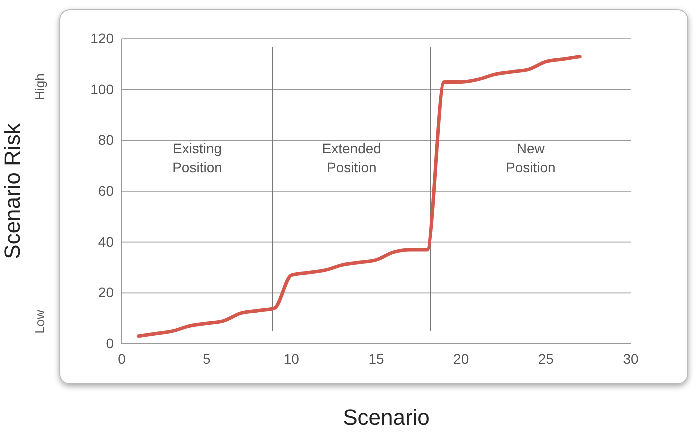 The height and width of the screenshot is (436, 700). Describe the element at coordinates (40, 321) in the screenshot. I see `text: Low` at that location.